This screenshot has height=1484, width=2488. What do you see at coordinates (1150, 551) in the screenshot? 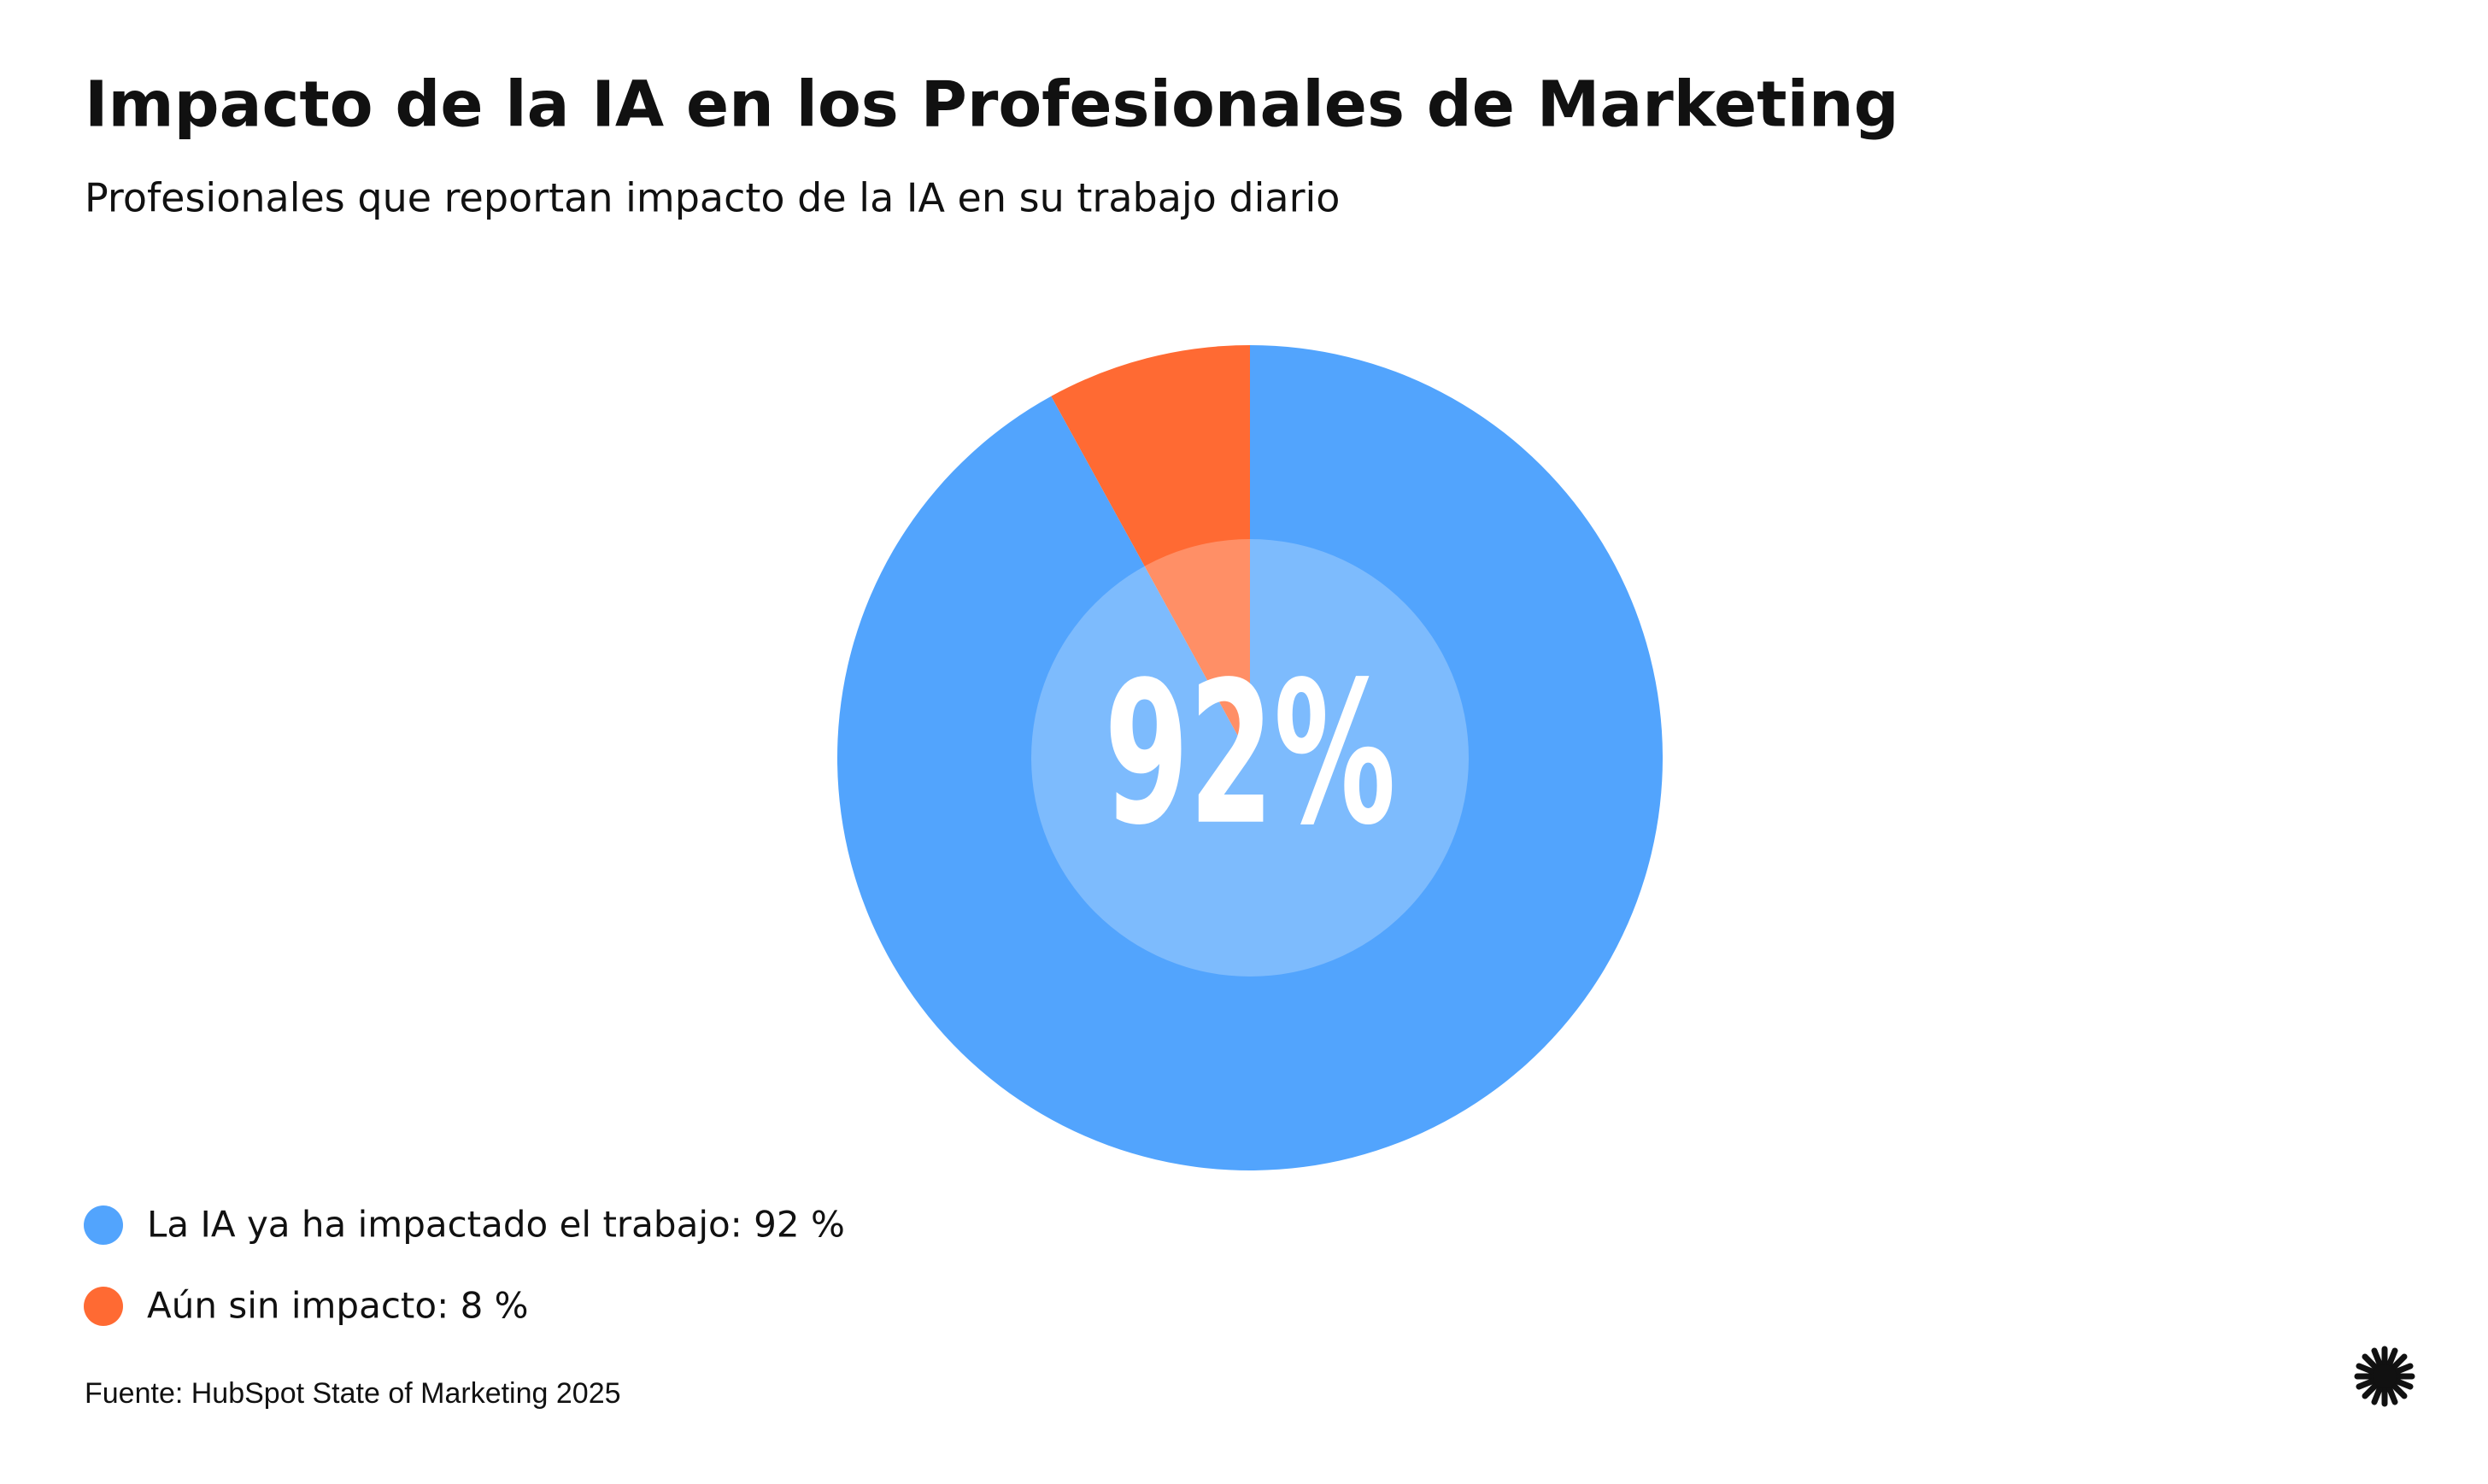
I see `pie-slice` at bounding box center [1150, 551].